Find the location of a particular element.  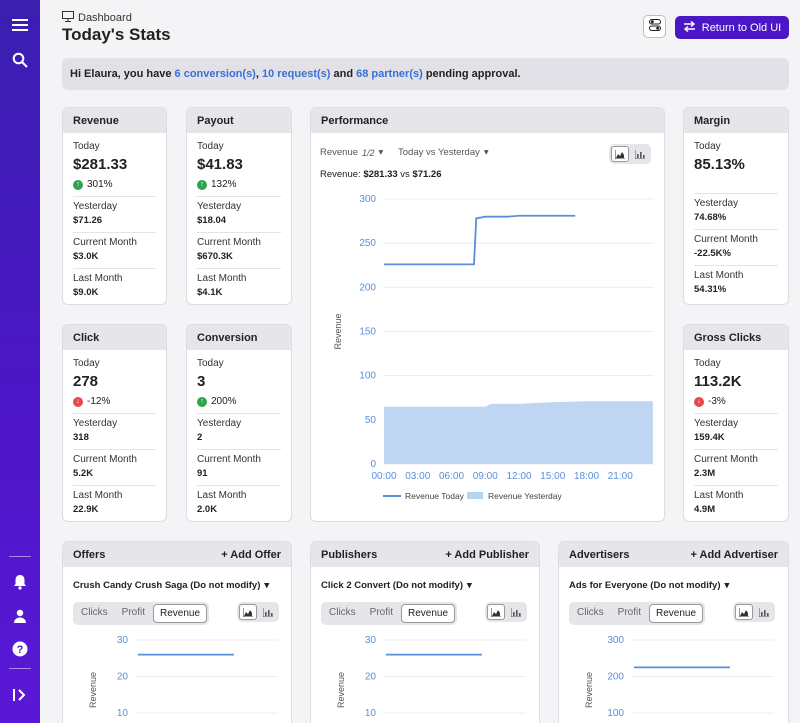

y-tick-label: 0 is located at coordinates (373, 464).